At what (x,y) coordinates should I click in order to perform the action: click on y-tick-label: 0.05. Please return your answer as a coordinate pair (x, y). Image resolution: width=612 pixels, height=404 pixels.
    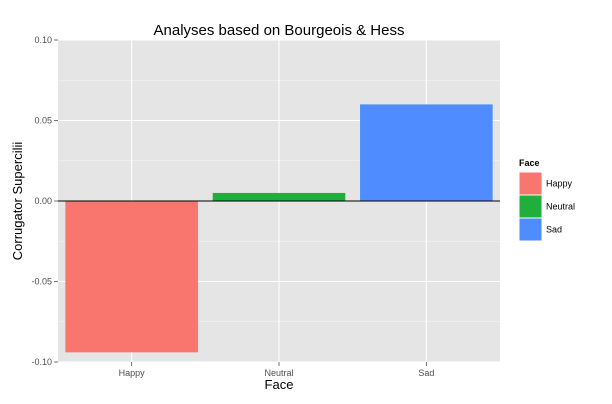
    Looking at the image, I should click on (43, 121).